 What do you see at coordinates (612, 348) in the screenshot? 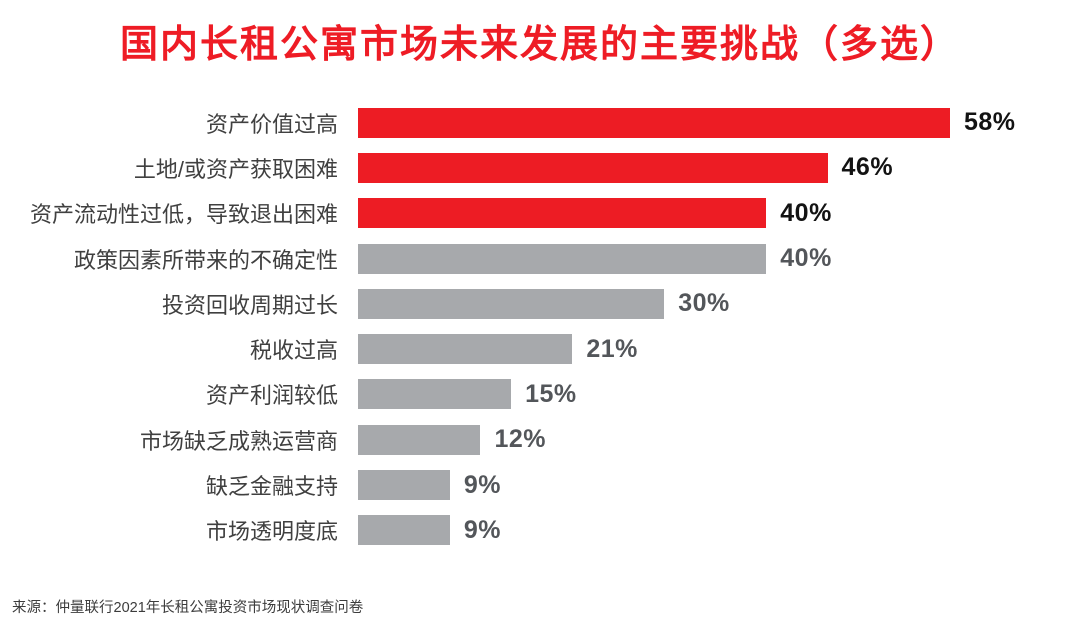
I see `value-label: 21%` at bounding box center [612, 348].